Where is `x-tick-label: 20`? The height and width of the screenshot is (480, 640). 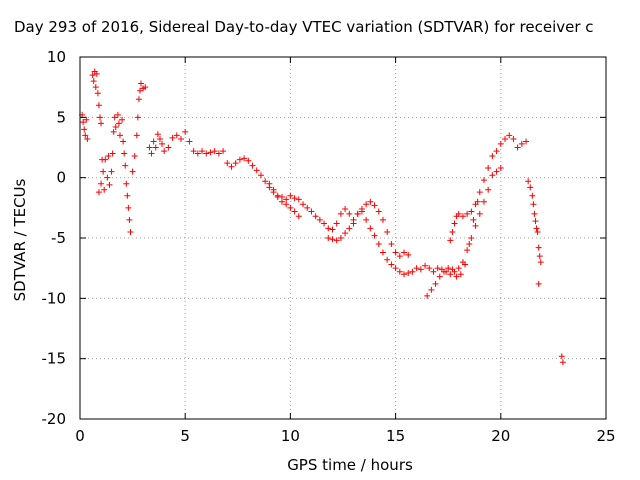 x-tick-label: 20 is located at coordinates (500, 436).